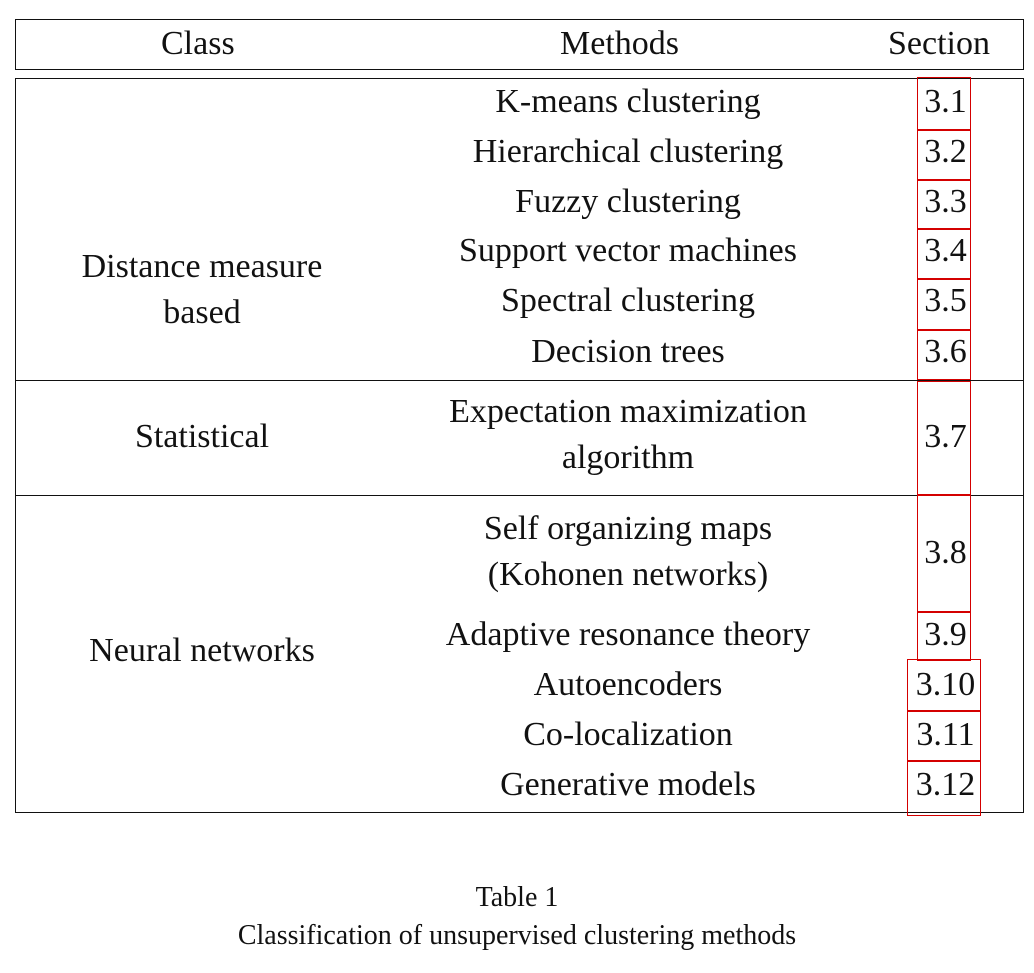 The height and width of the screenshot is (973, 1034). I want to click on section-cell: 3.3, so click(945, 201).